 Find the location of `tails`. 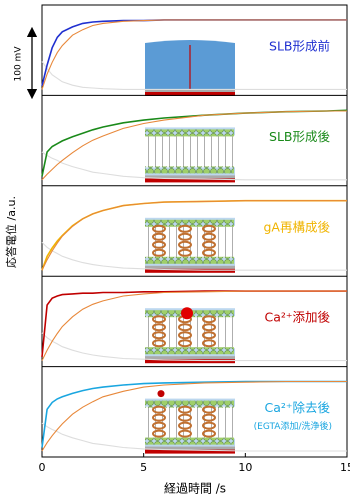

tails is located at coordinates (190, 151).